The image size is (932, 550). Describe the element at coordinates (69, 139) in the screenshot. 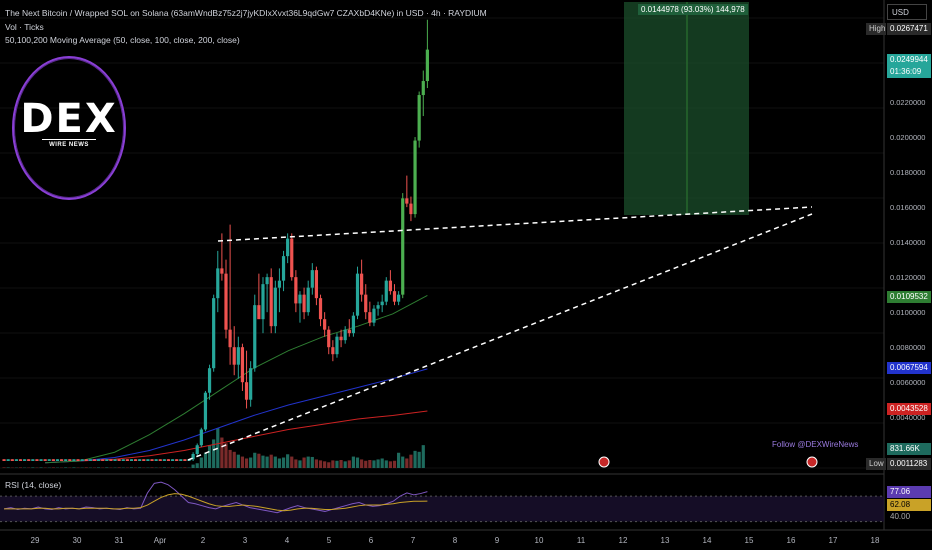

I see `logo-divider` at that location.